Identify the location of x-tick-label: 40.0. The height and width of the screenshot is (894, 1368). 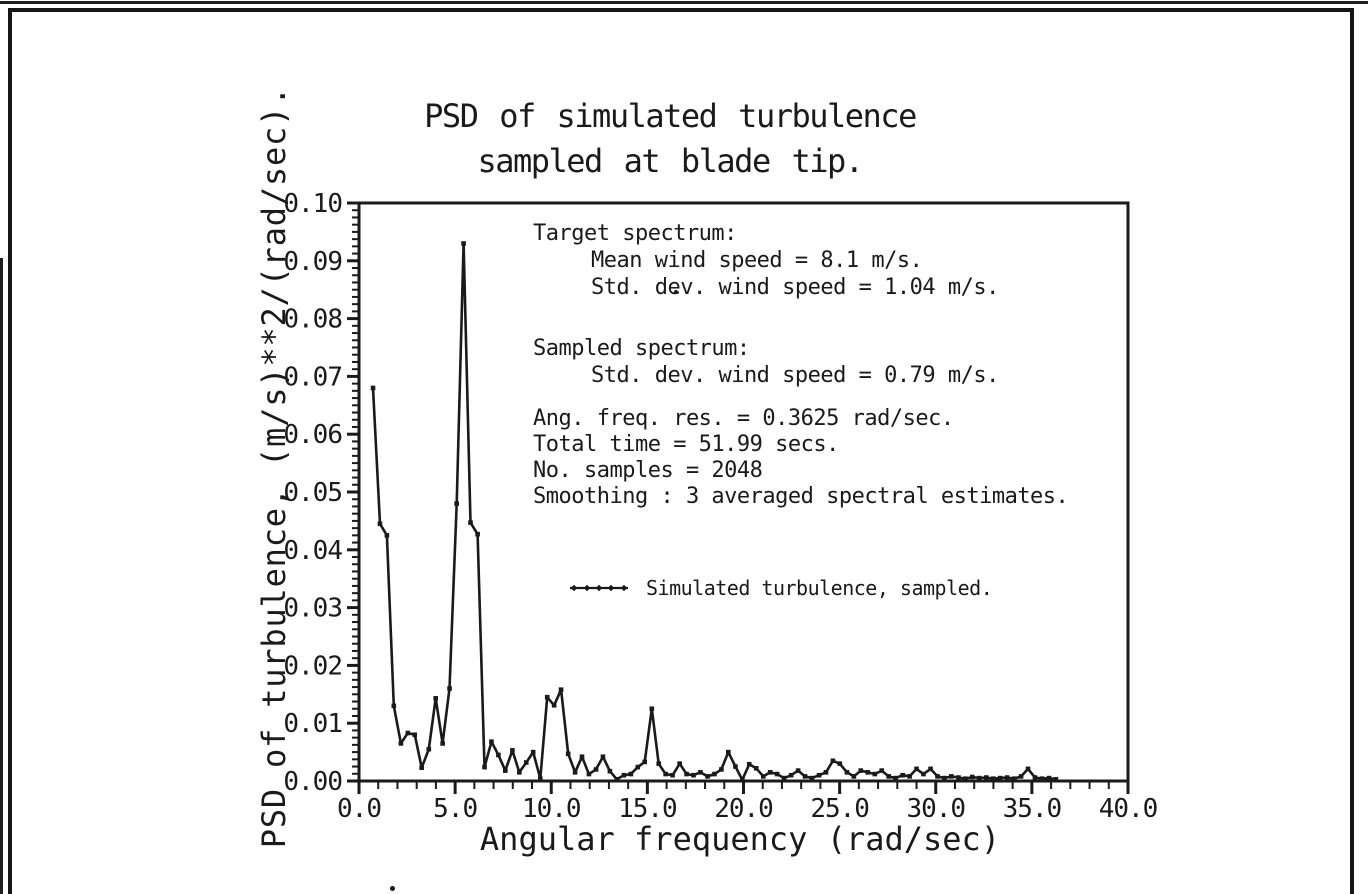
(1128, 809).